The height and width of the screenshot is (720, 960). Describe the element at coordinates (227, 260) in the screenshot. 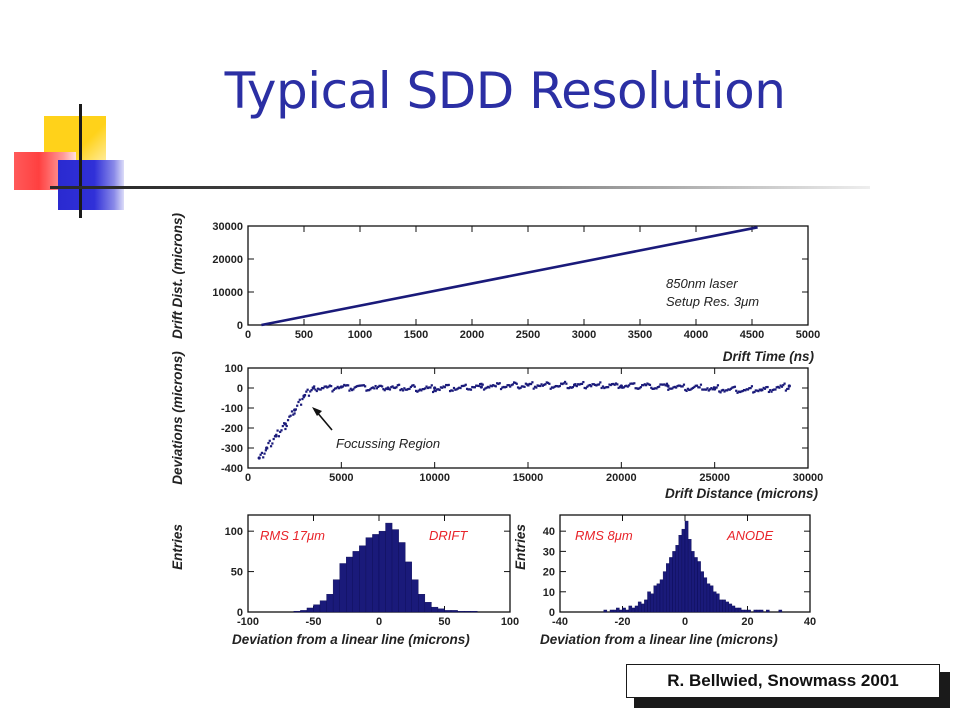

I see `panel1-ytick-label: 20000` at that location.